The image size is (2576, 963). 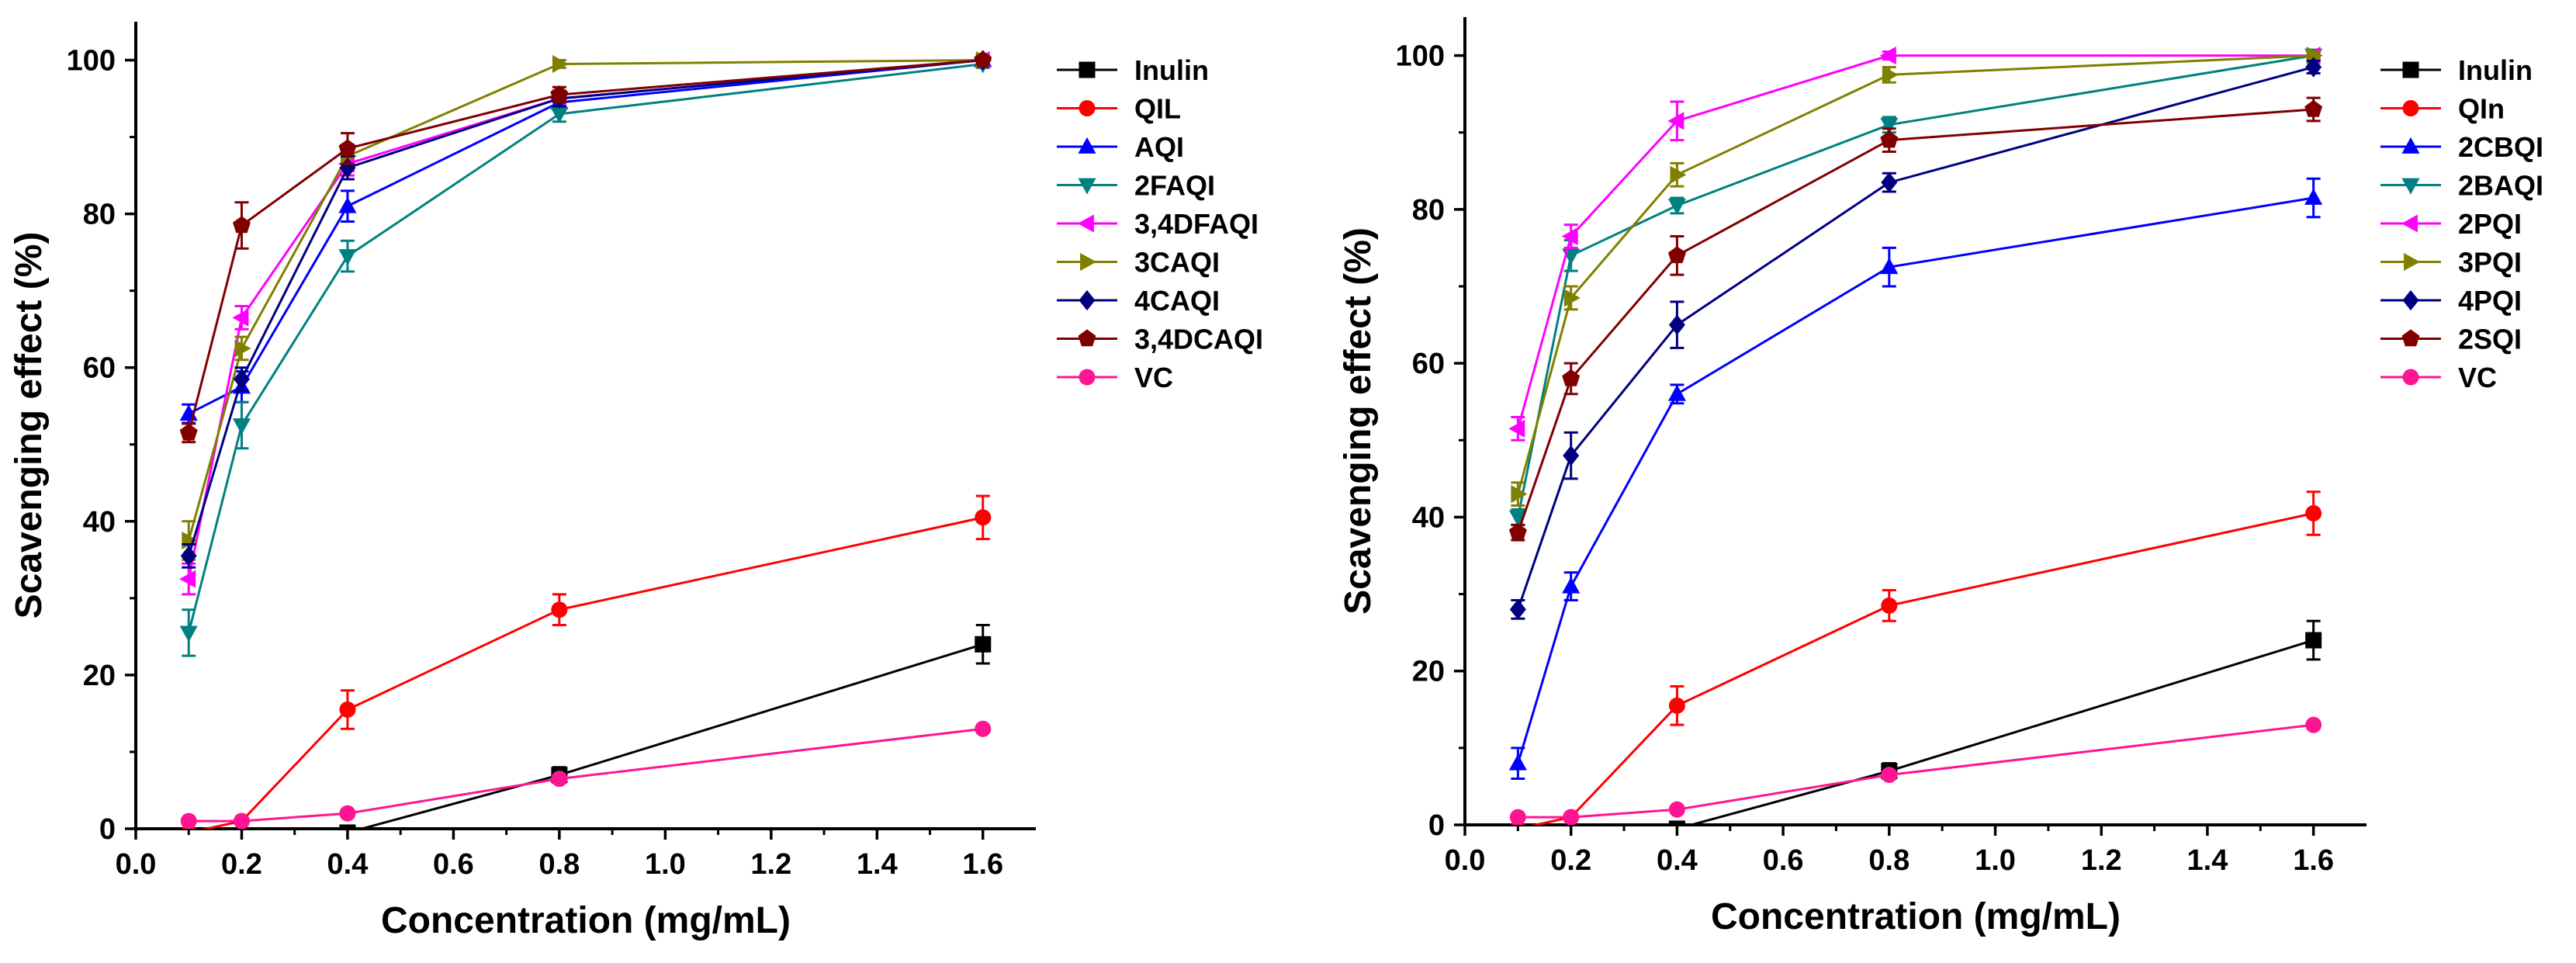 I want to click on y-axis-title: Scavenging effect (%), so click(x=29, y=425).